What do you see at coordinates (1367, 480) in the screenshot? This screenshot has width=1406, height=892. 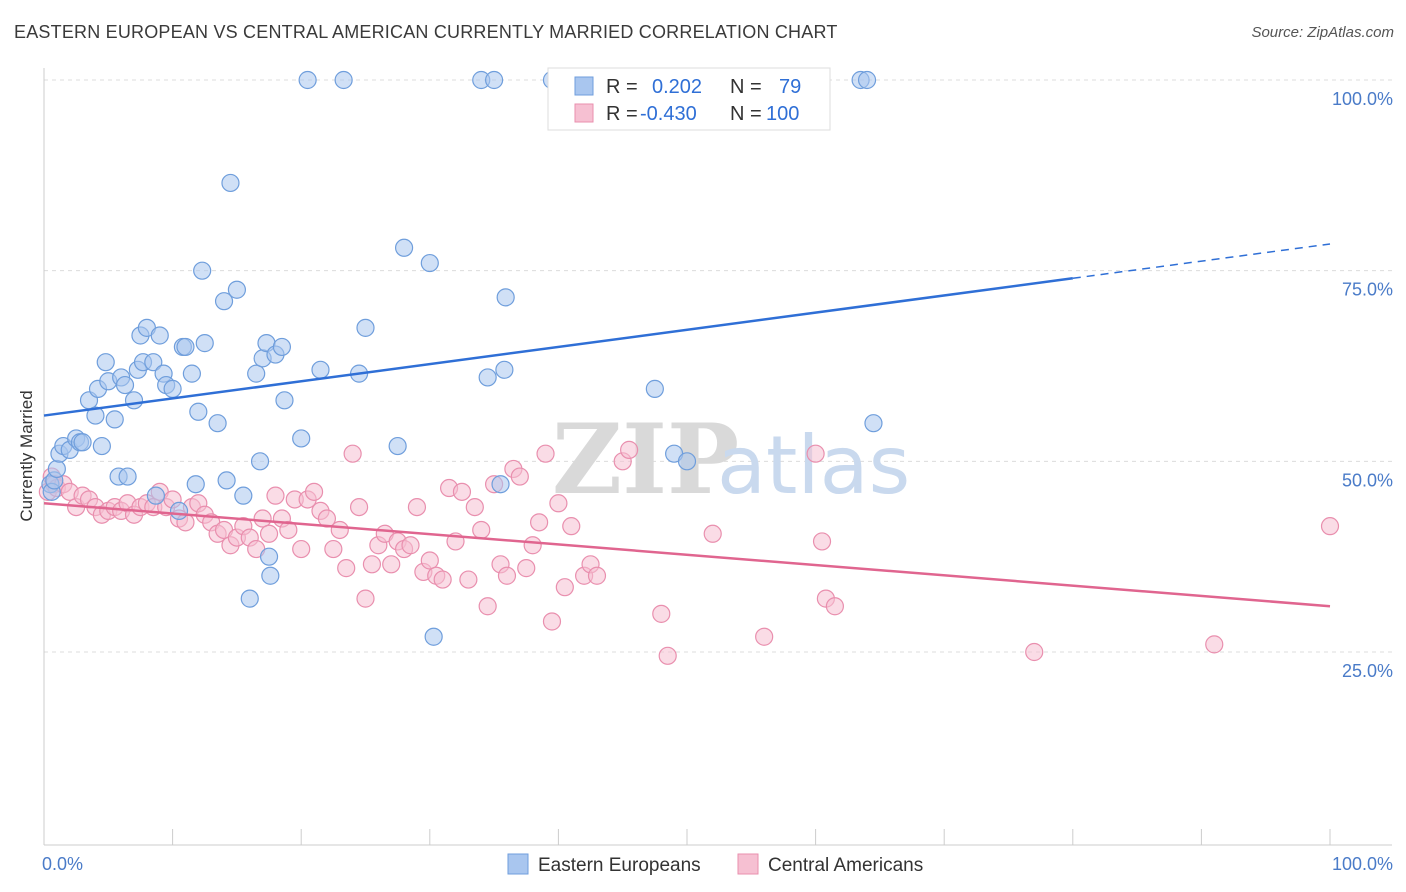 I see `y-tick-label: 50.0%` at bounding box center [1367, 480].